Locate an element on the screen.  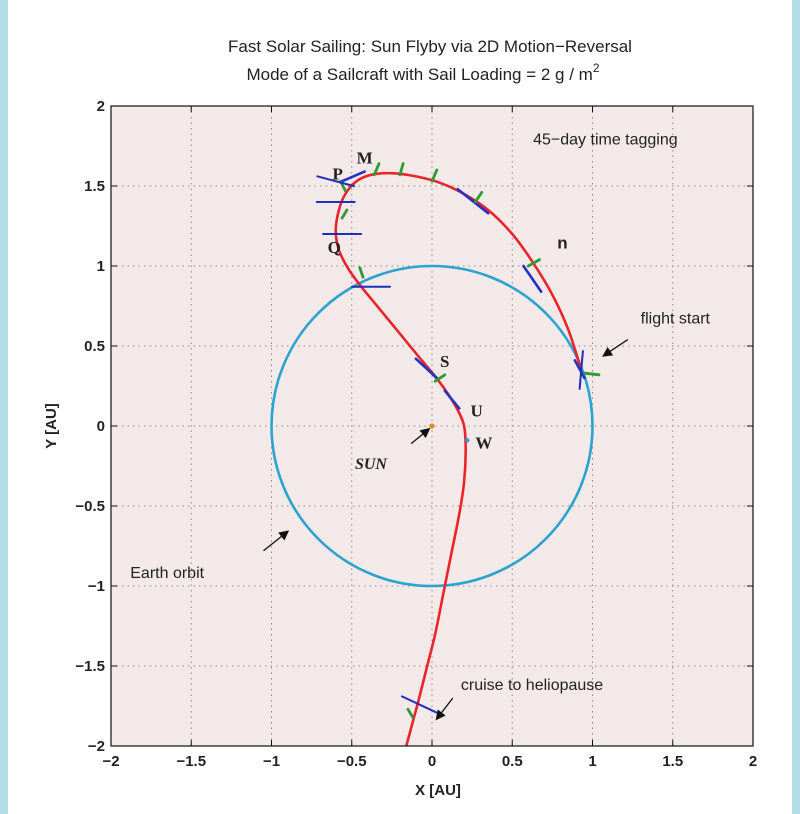
annotation-text: Earth orbit is located at coordinates (167, 573).